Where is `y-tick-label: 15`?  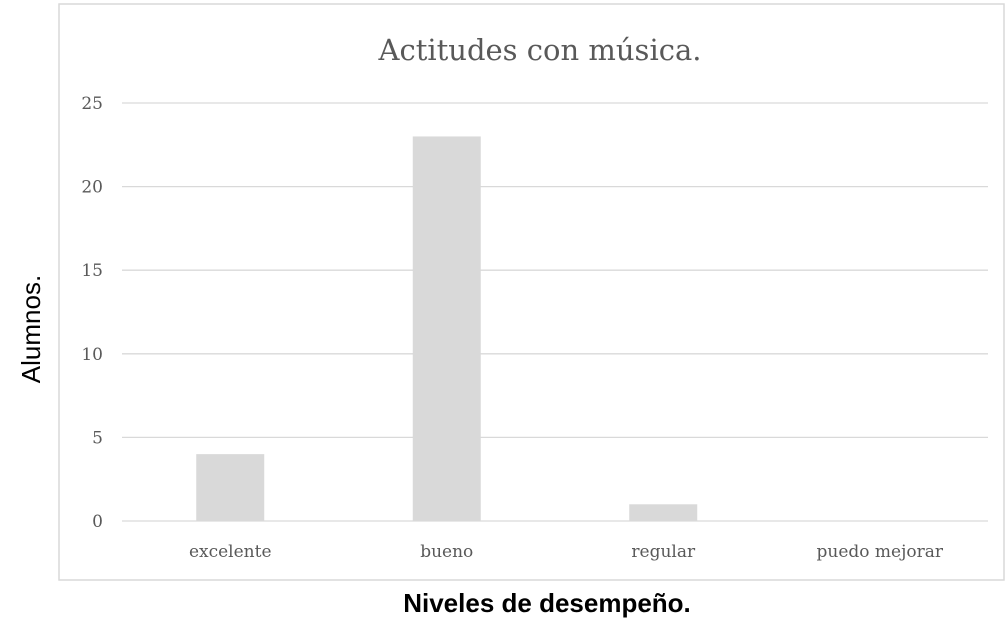 y-tick-label: 15 is located at coordinates (92, 271).